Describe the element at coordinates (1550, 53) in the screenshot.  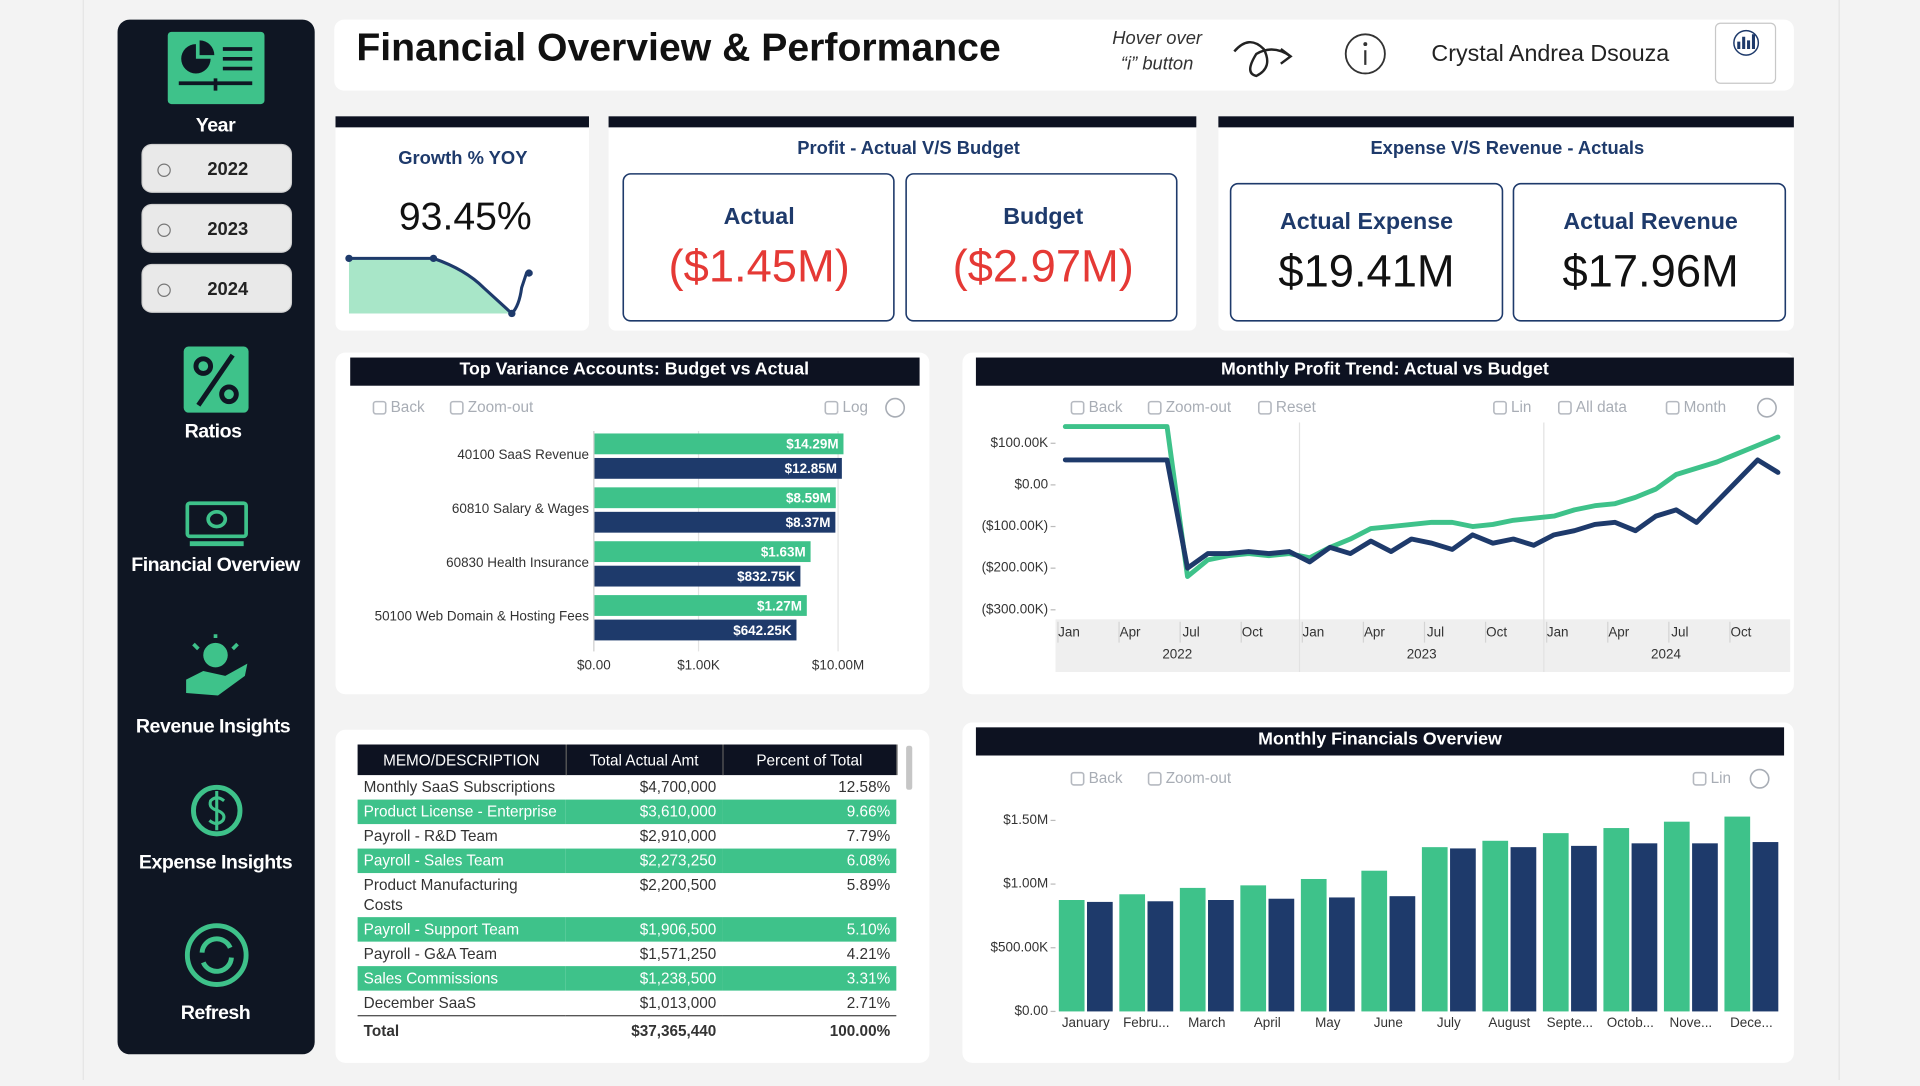
I see `author: Crystal Andrea Dsouza` at that location.